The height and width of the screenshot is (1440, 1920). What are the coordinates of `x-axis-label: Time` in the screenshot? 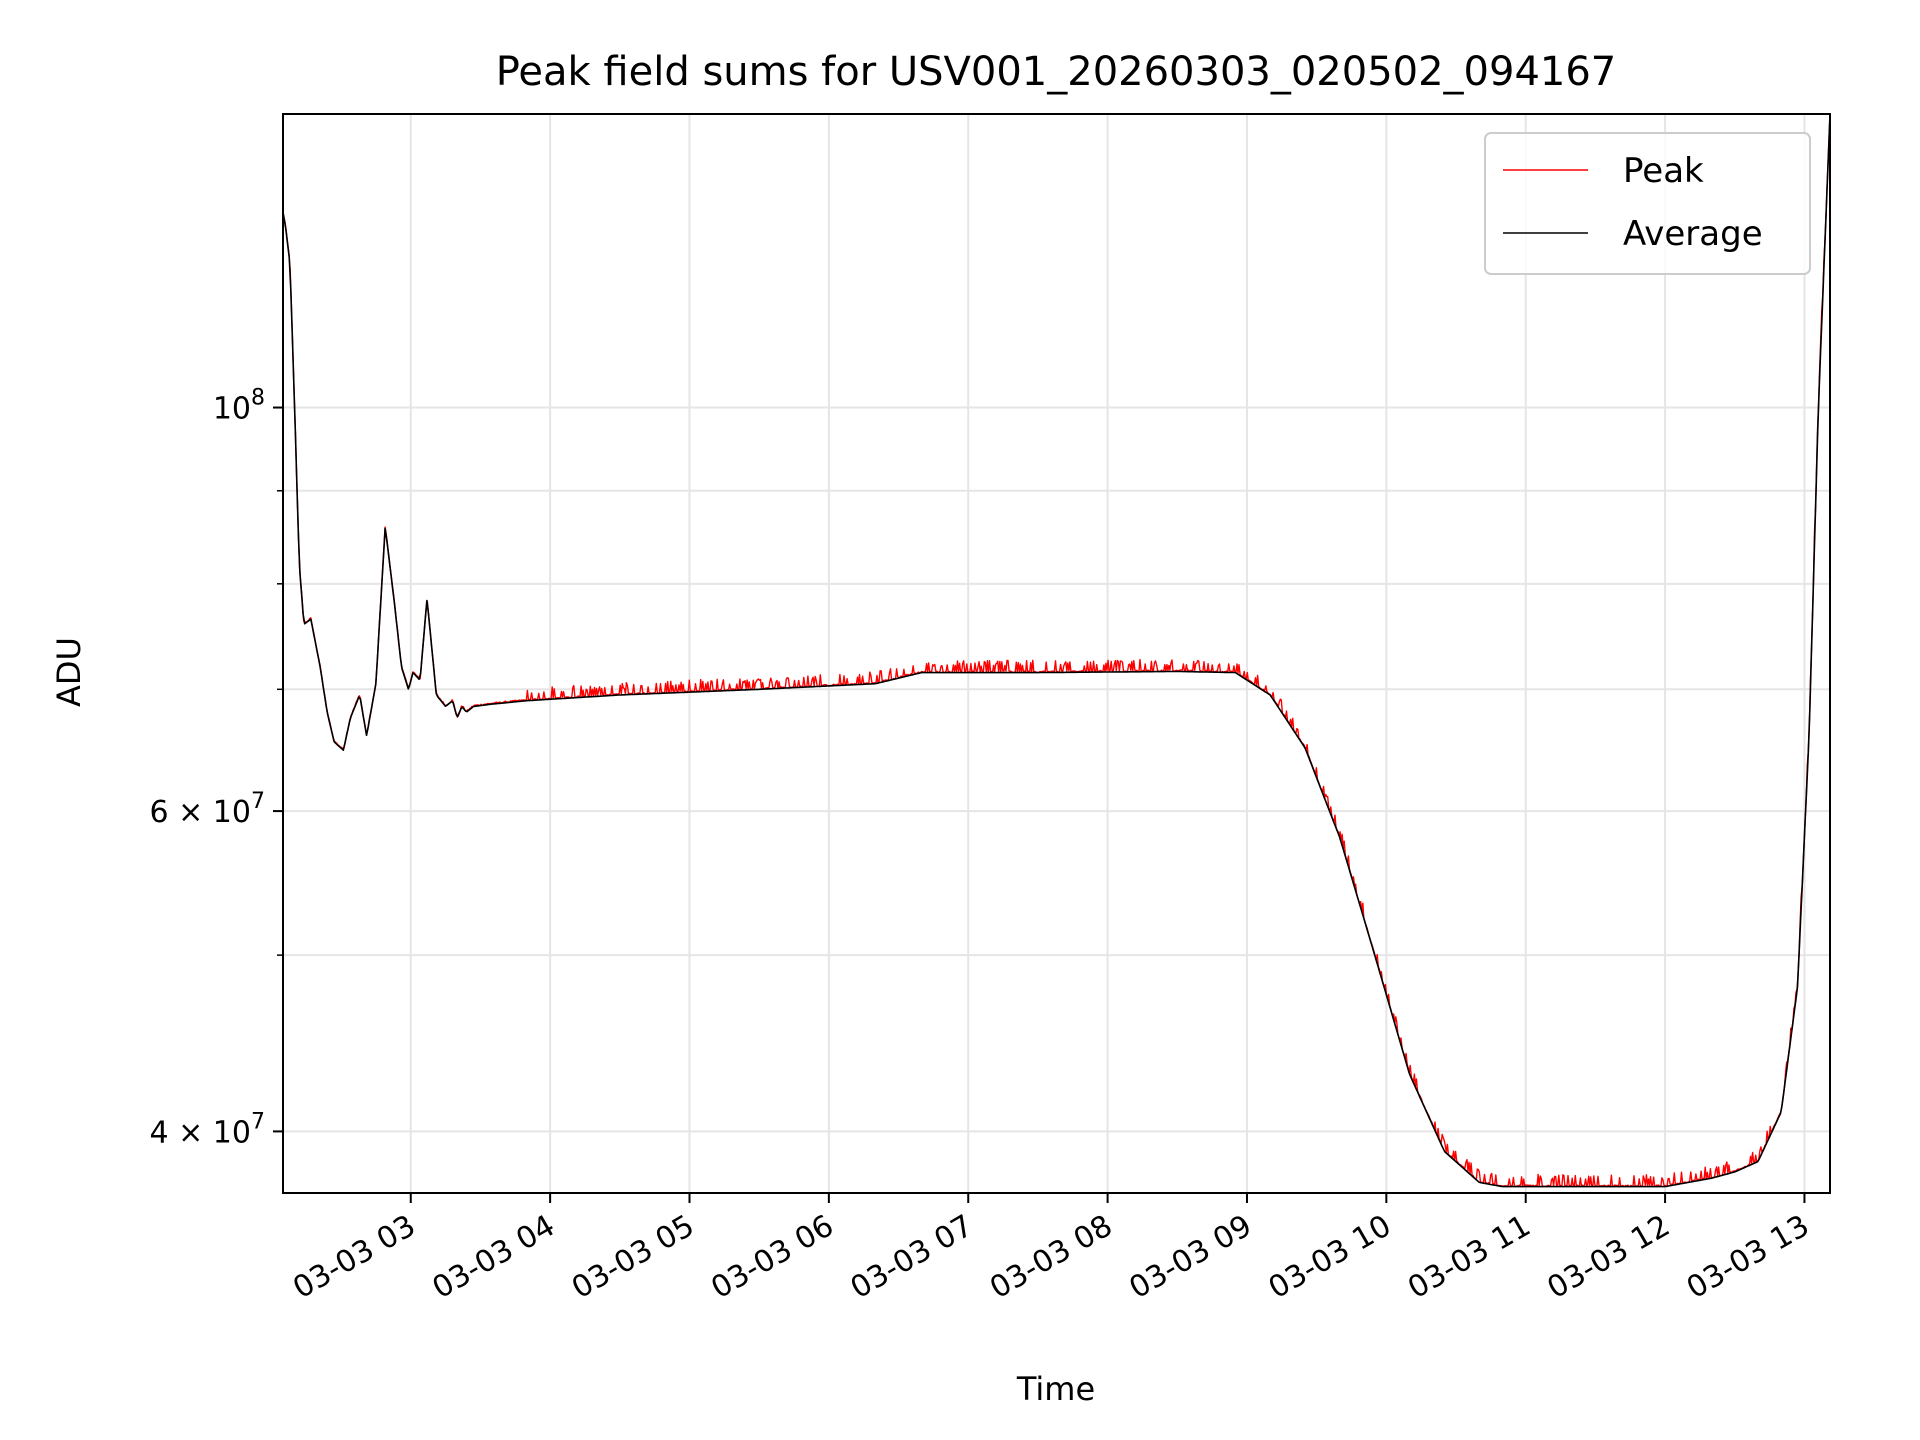 It's located at (1055, 1389).